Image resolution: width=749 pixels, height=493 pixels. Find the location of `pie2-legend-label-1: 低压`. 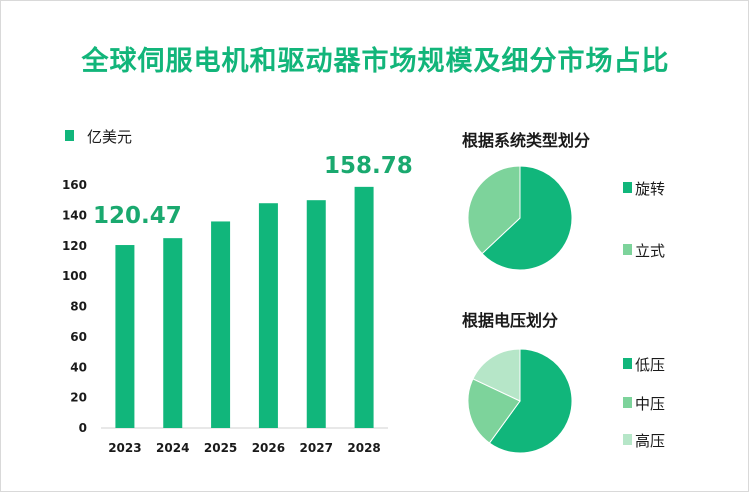

pie2-legend-label-1: 低压 is located at coordinates (650, 365).